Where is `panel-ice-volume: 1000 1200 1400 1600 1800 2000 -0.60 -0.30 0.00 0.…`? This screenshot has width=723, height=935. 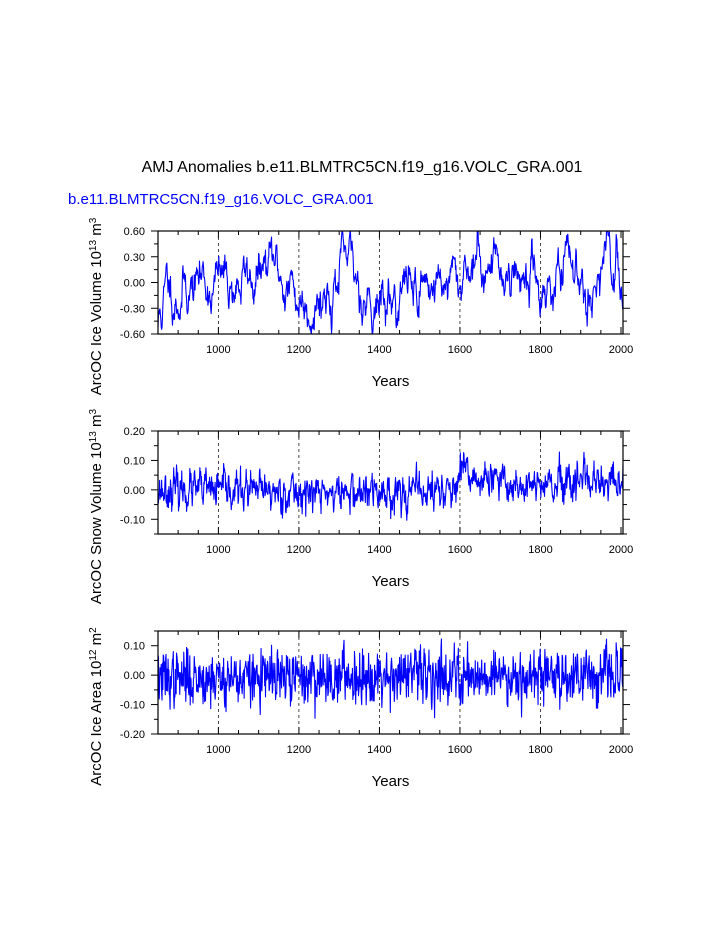
panel-ice-volume: 1000 1200 1400 1600 1800 2000 -0.60 -0.30 0.00 0.… is located at coordinates (361, 306).